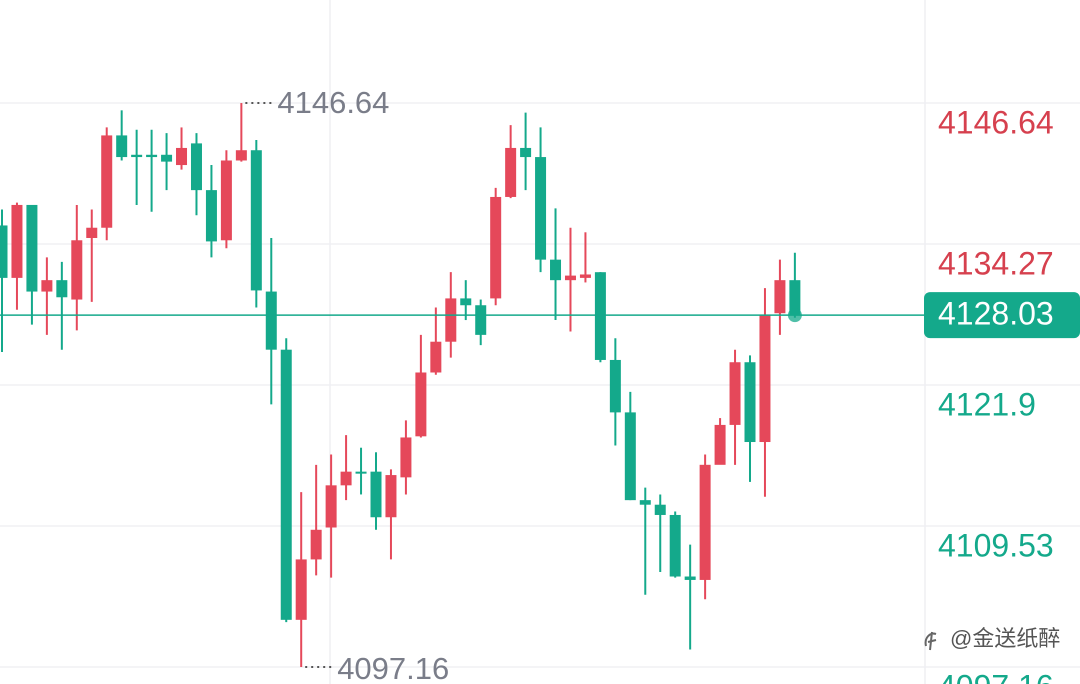  I want to click on last-price-badge, so click(1002, 315).